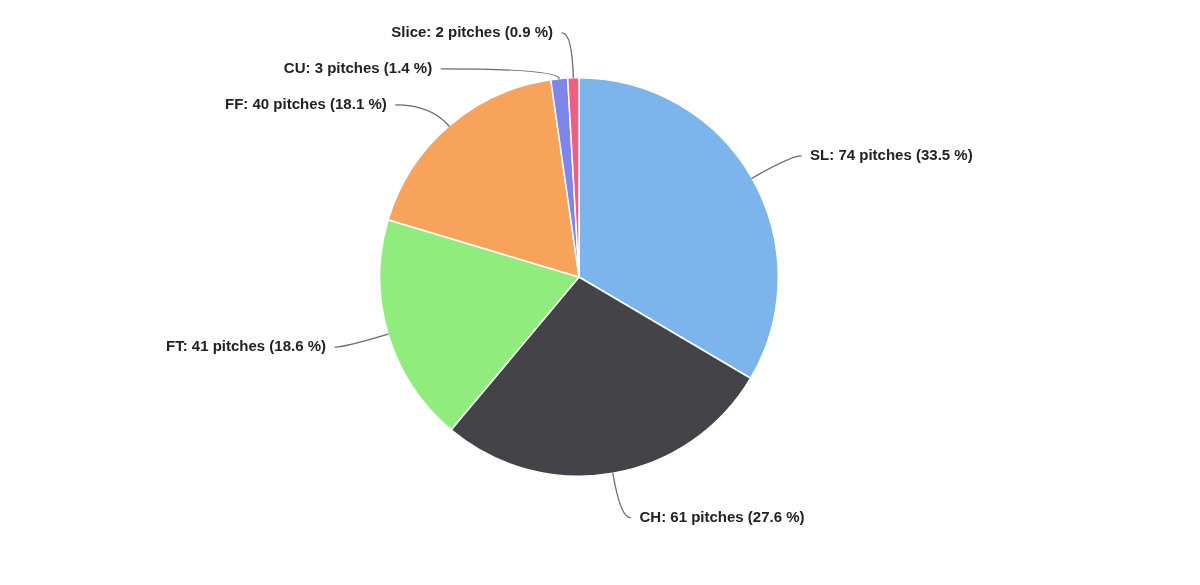  What do you see at coordinates (722, 516) in the screenshot?
I see `slice-label: CH: 61 pitches (27.6 %)` at bounding box center [722, 516].